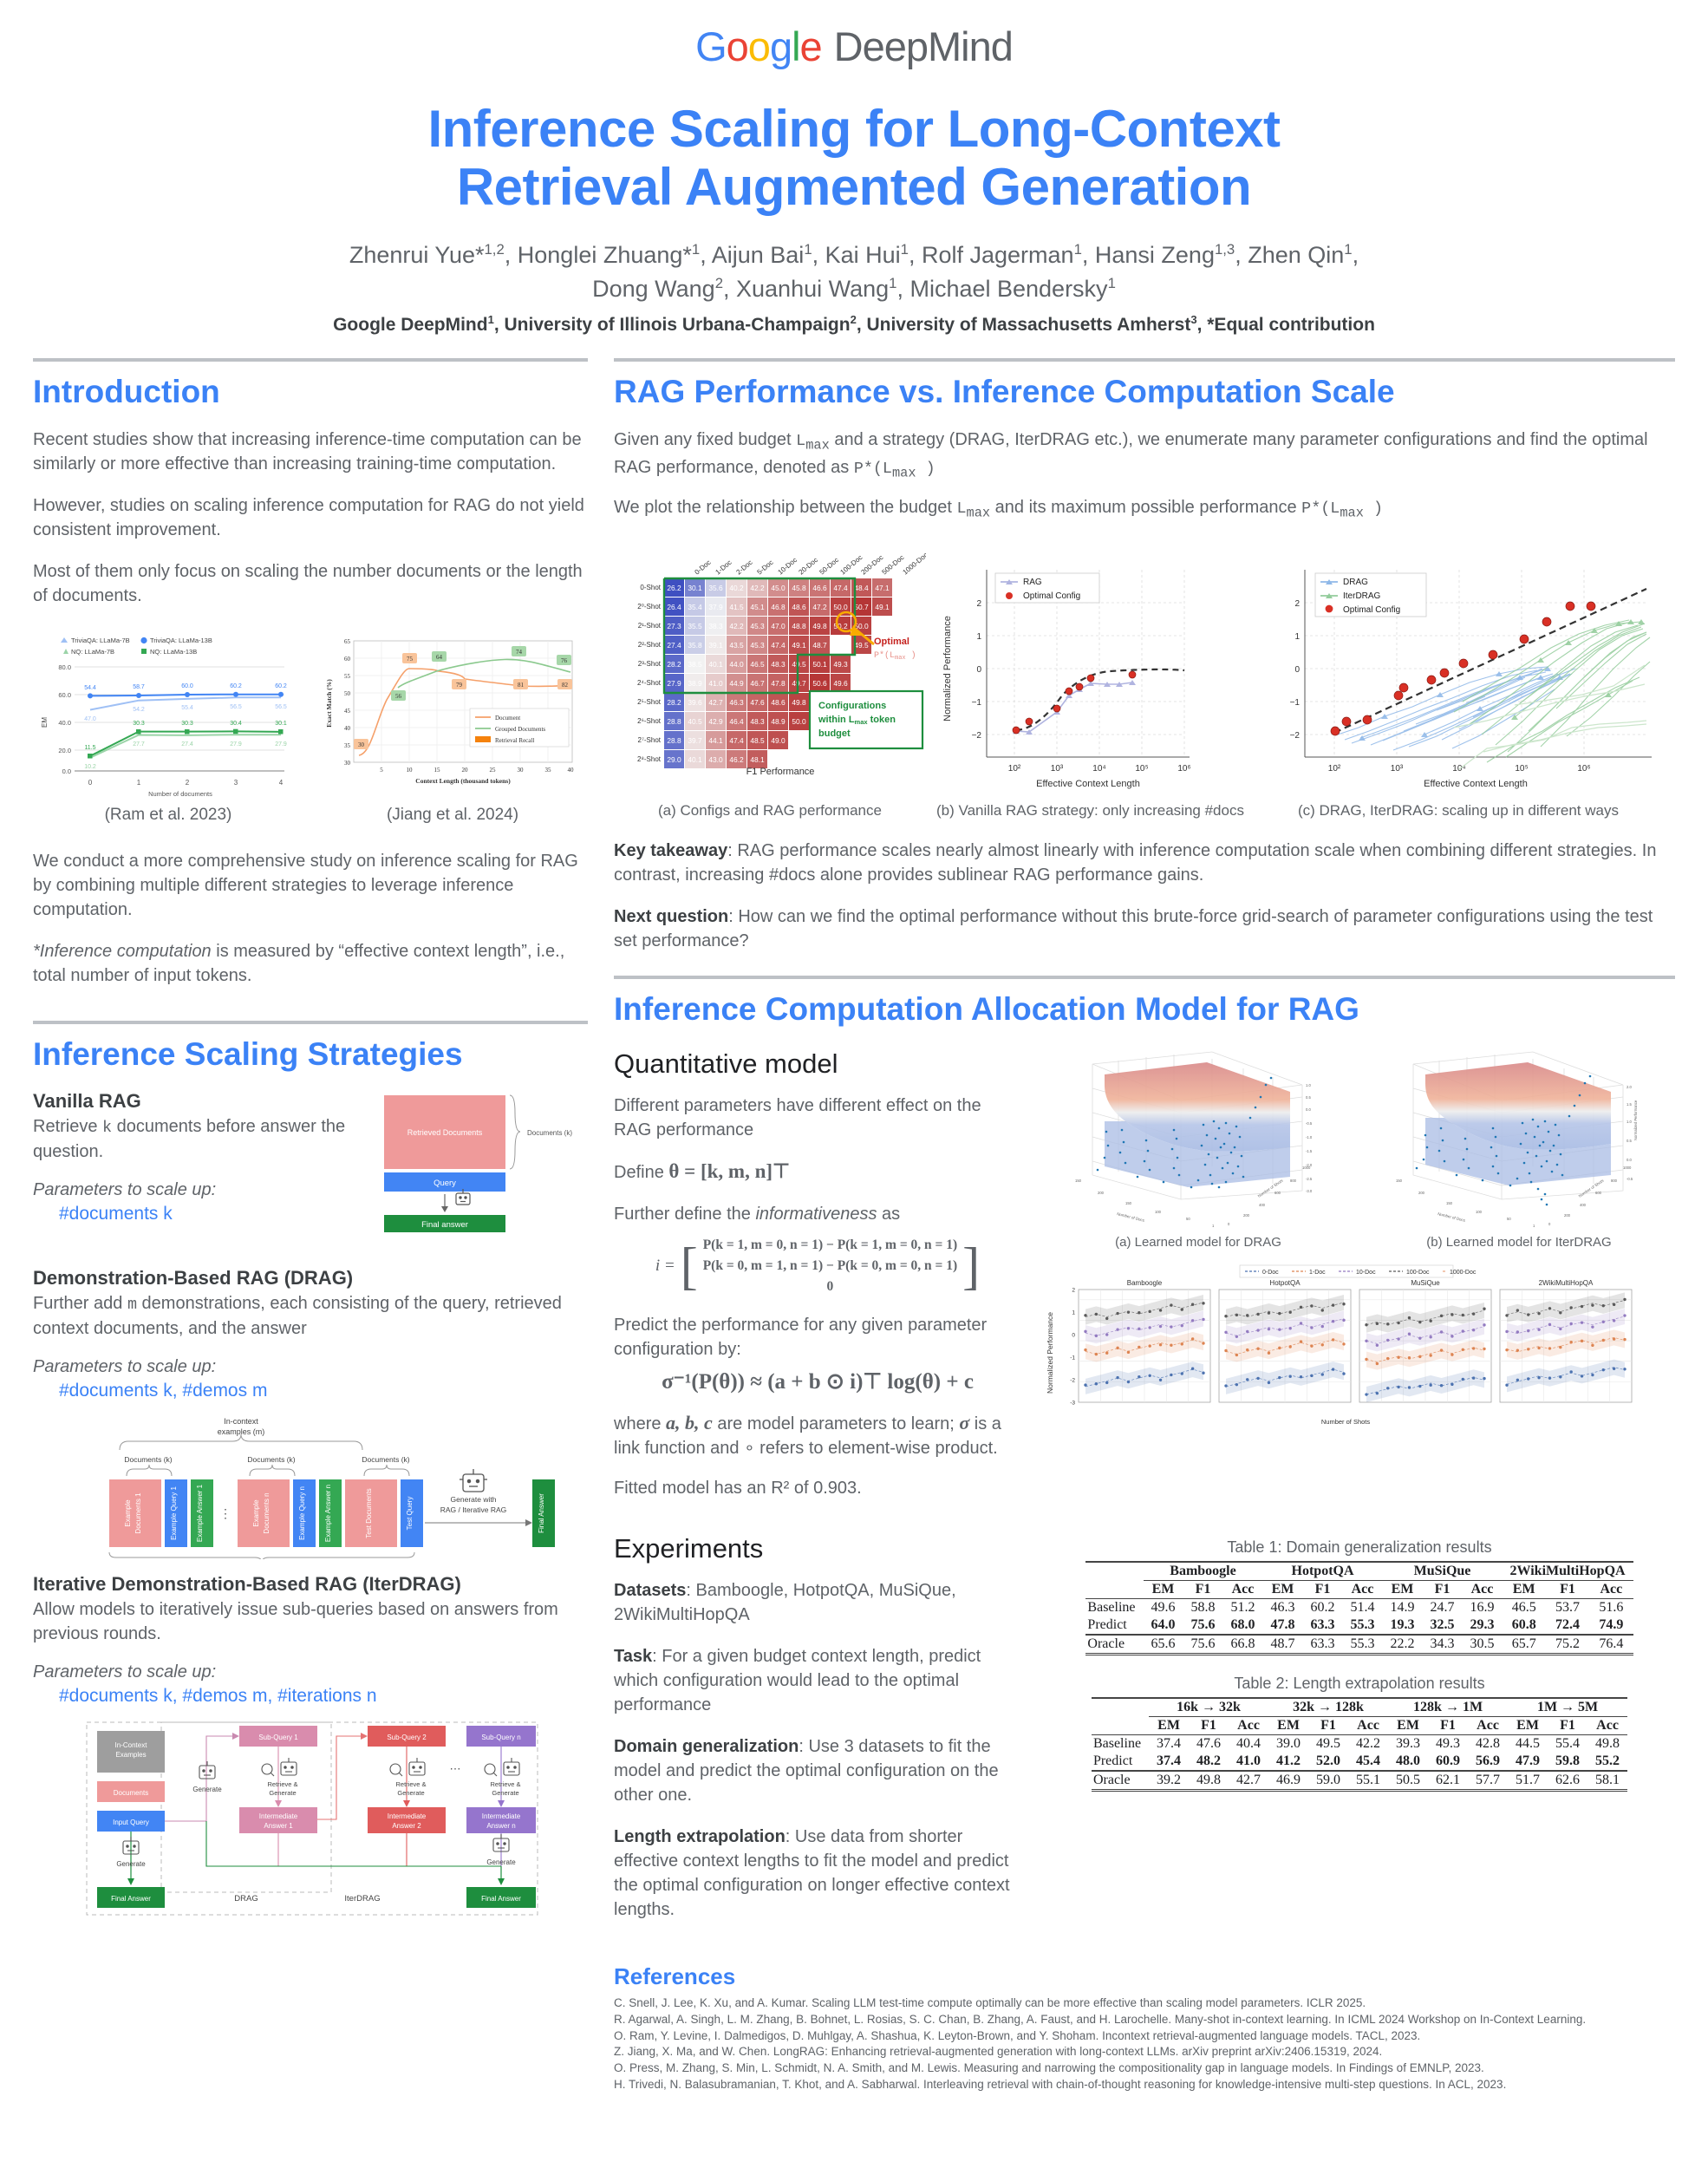 This screenshot has width=1708, height=2168. Describe the element at coordinates (571, 770) in the screenshot. I see `svg-text: 40` at that location.